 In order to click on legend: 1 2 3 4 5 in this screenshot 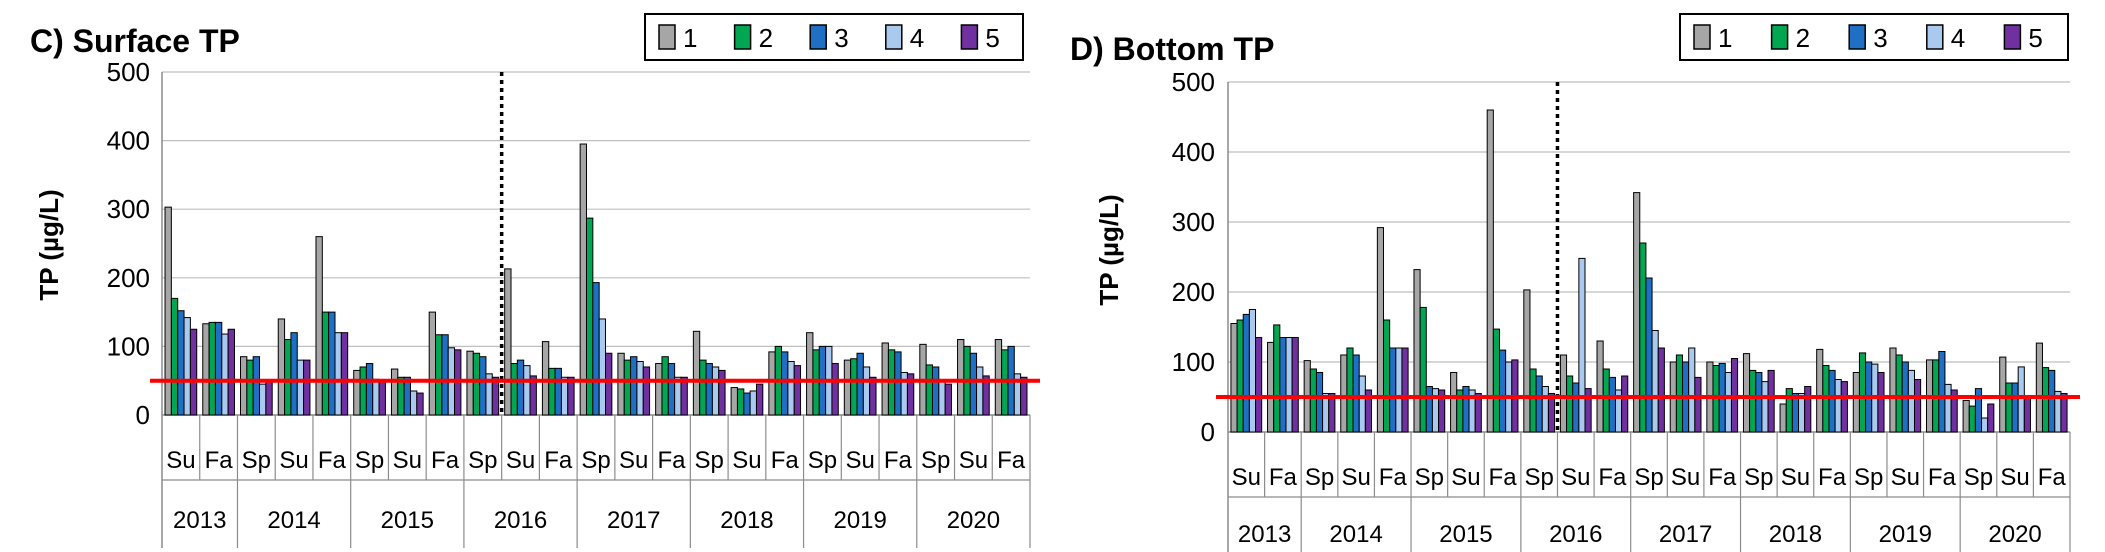, I will do `click(834, 37)`.